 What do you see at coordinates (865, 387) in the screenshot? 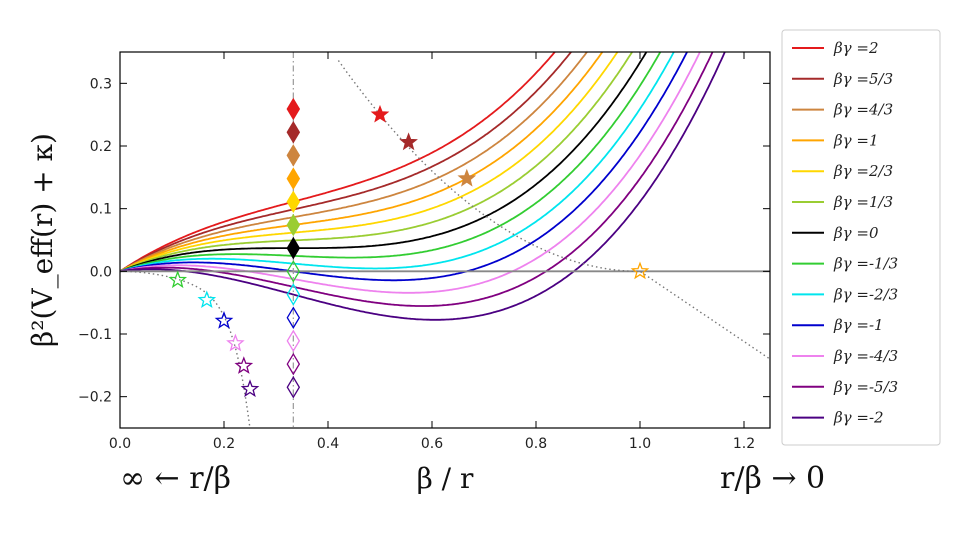
I see `legend-entry: βγ =-5/3` at bounding box center [865, 387].